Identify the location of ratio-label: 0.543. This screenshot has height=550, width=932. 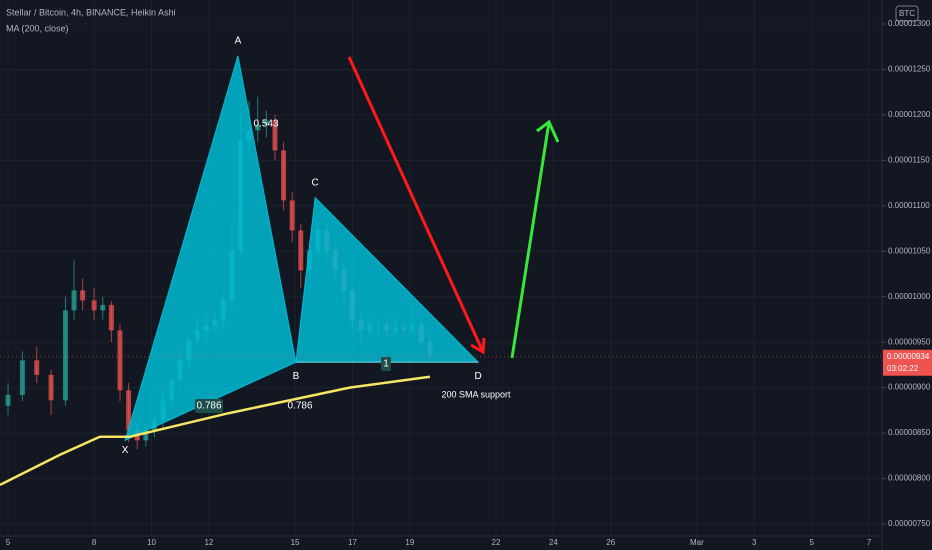
(265, 124).